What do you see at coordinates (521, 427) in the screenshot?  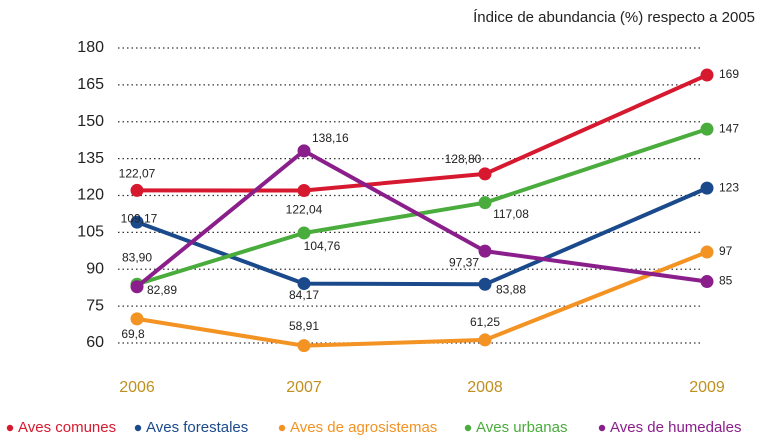 I see `legend-label: Aves urbanas` at bounding box center [521, 427].